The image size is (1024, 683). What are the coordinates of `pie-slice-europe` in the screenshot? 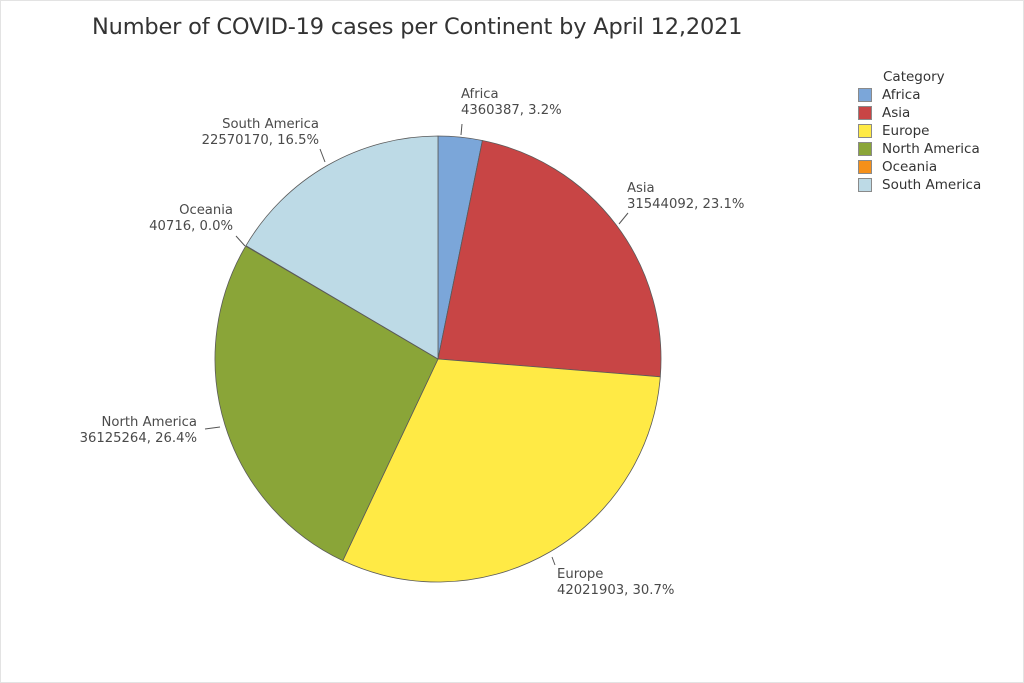 It's located at (501, 470).